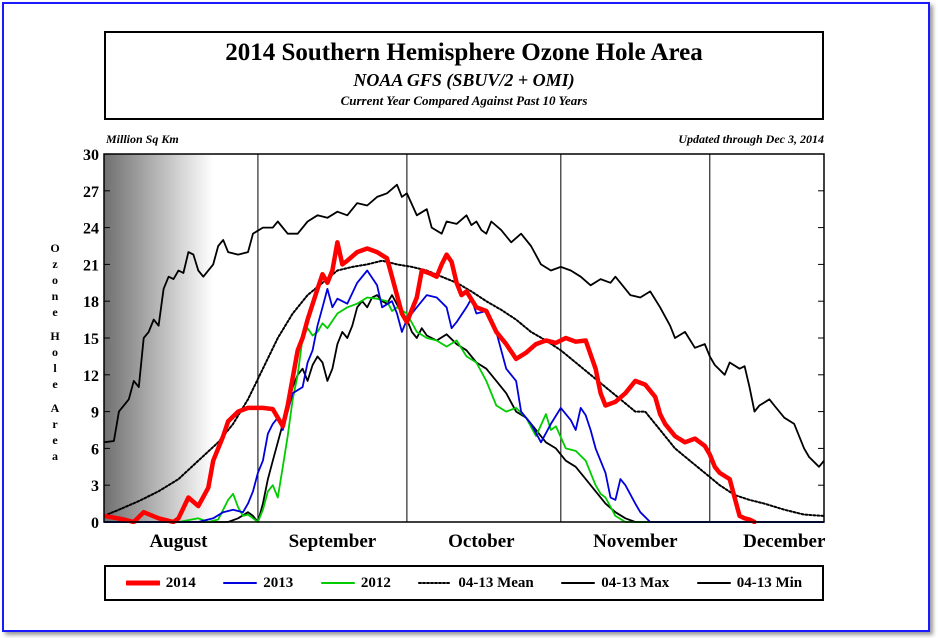  Describe the element at coordinates (91, 265) in the screenshot. I see `y-tick-label: 21` at that location.